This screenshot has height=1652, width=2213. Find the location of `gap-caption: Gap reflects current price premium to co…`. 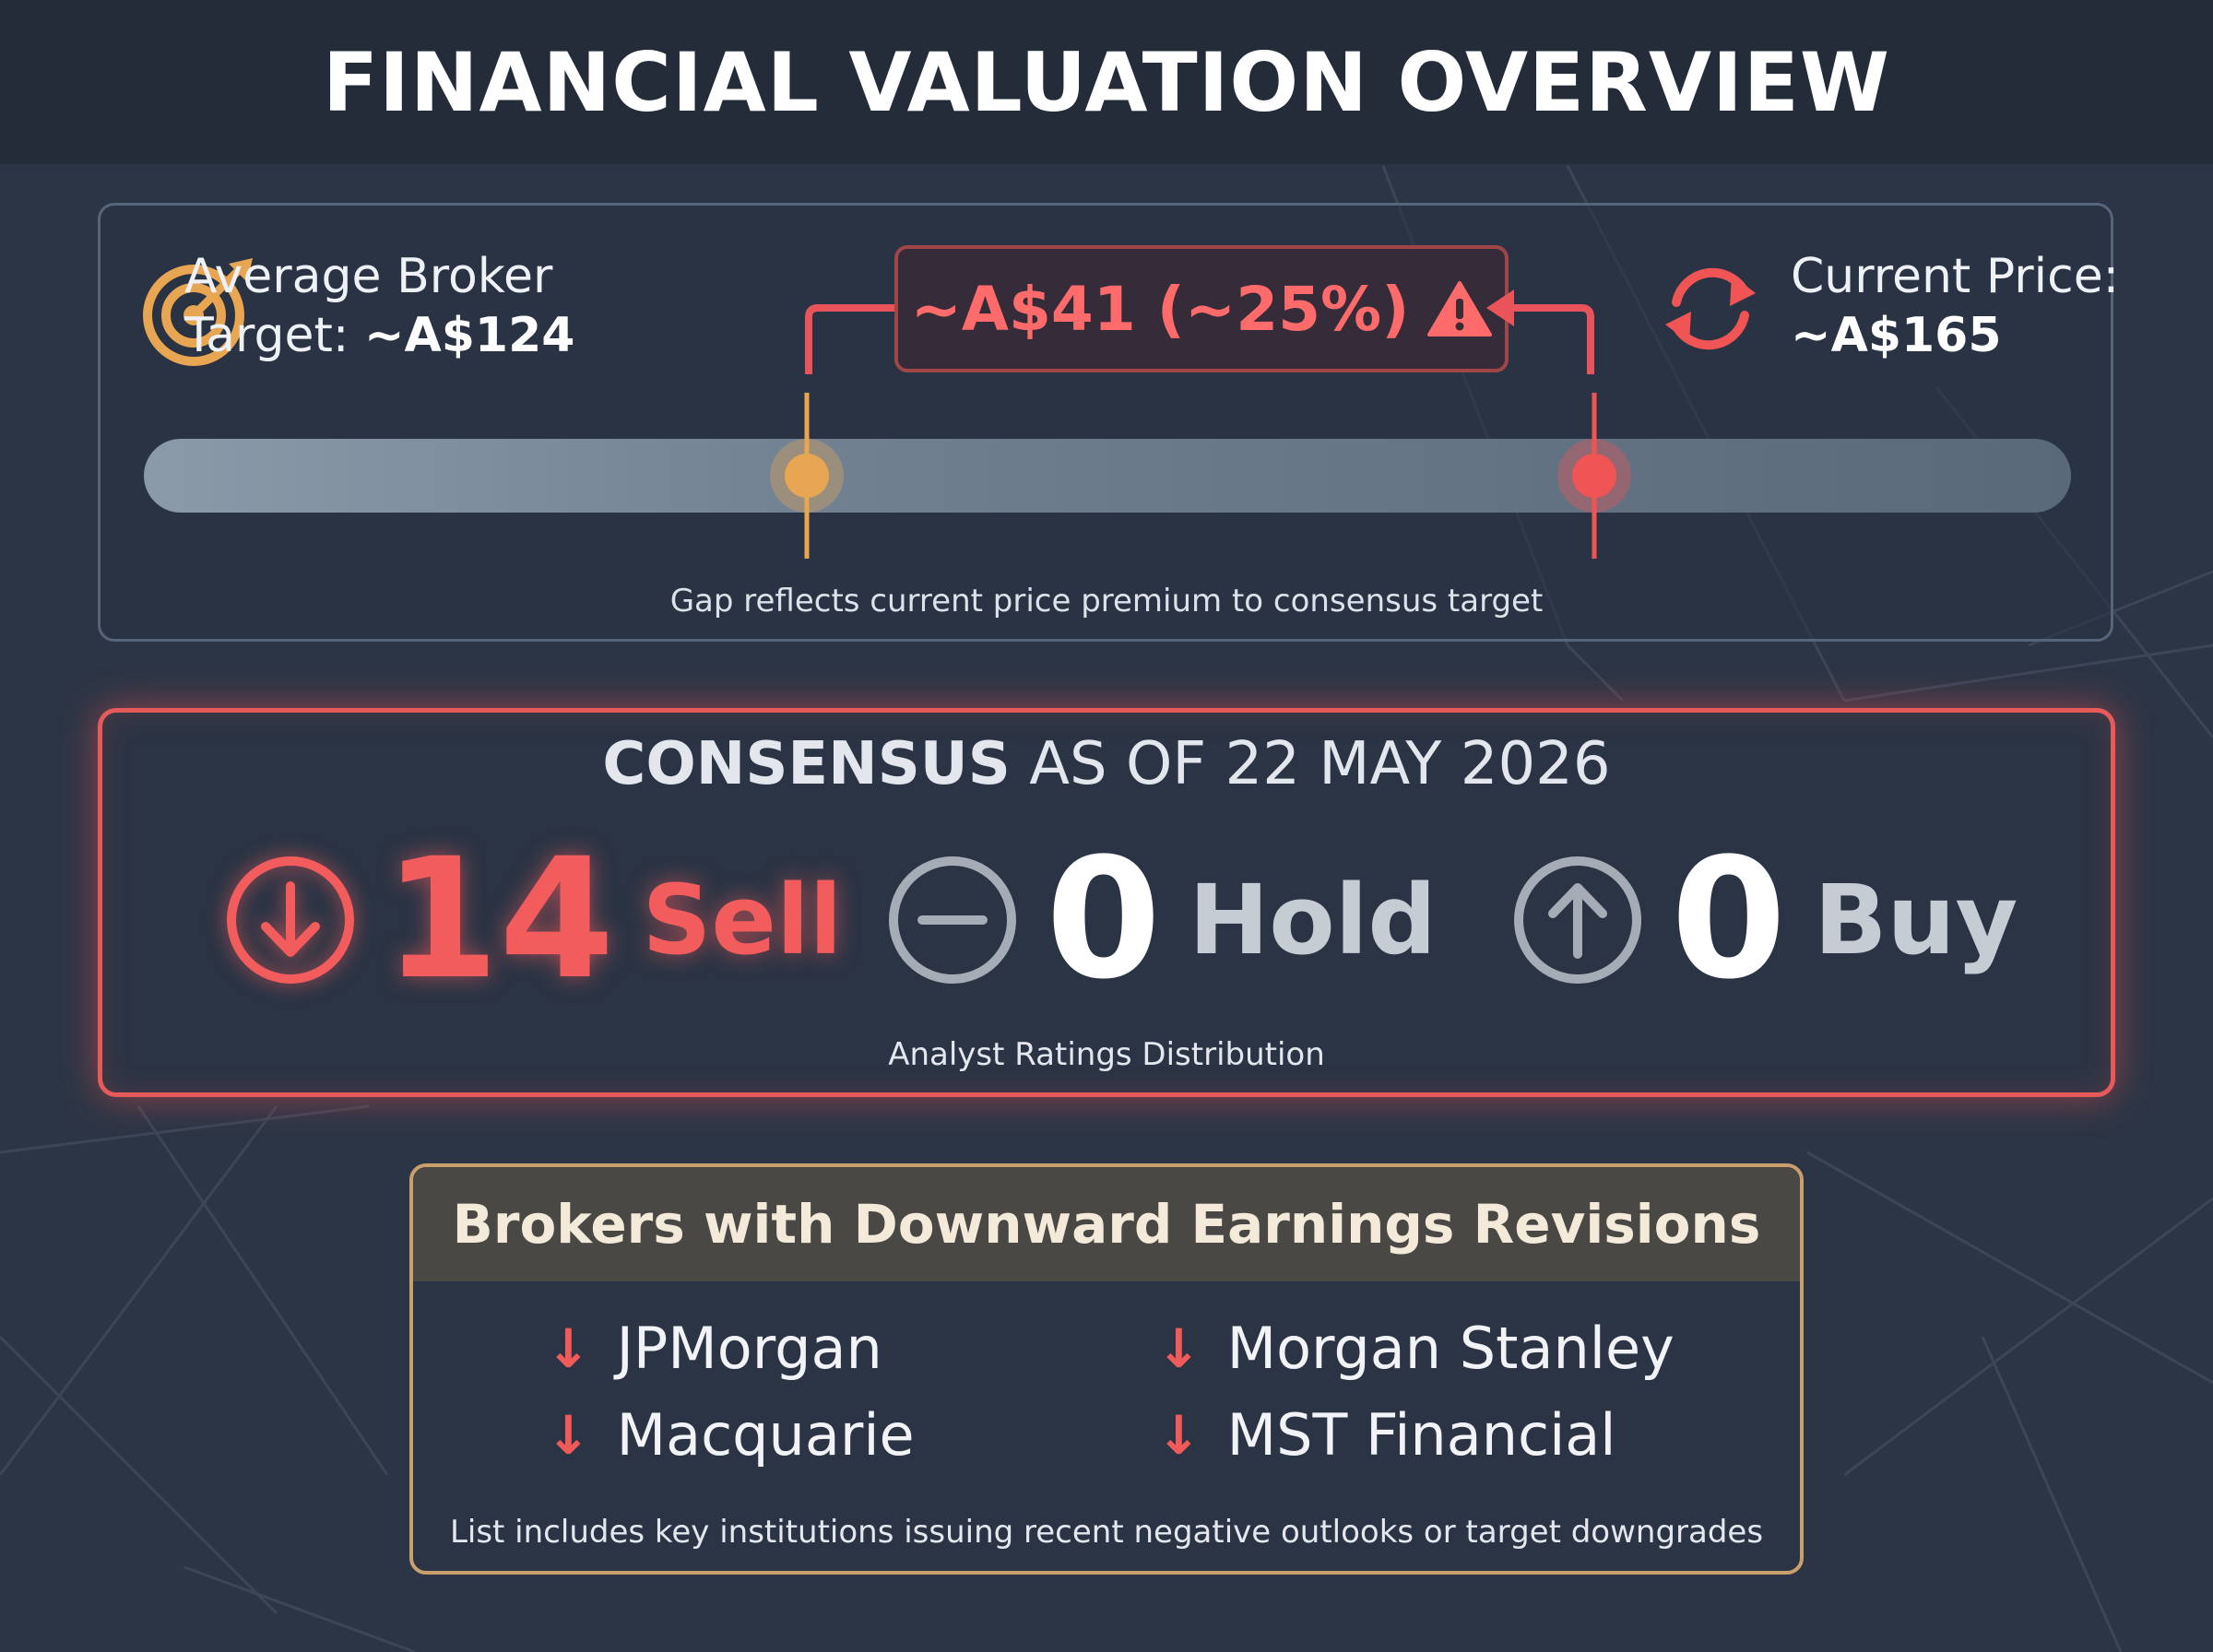

gap-caption: Gap reflects current price premium to co… is located at coordinates (1106, 601).